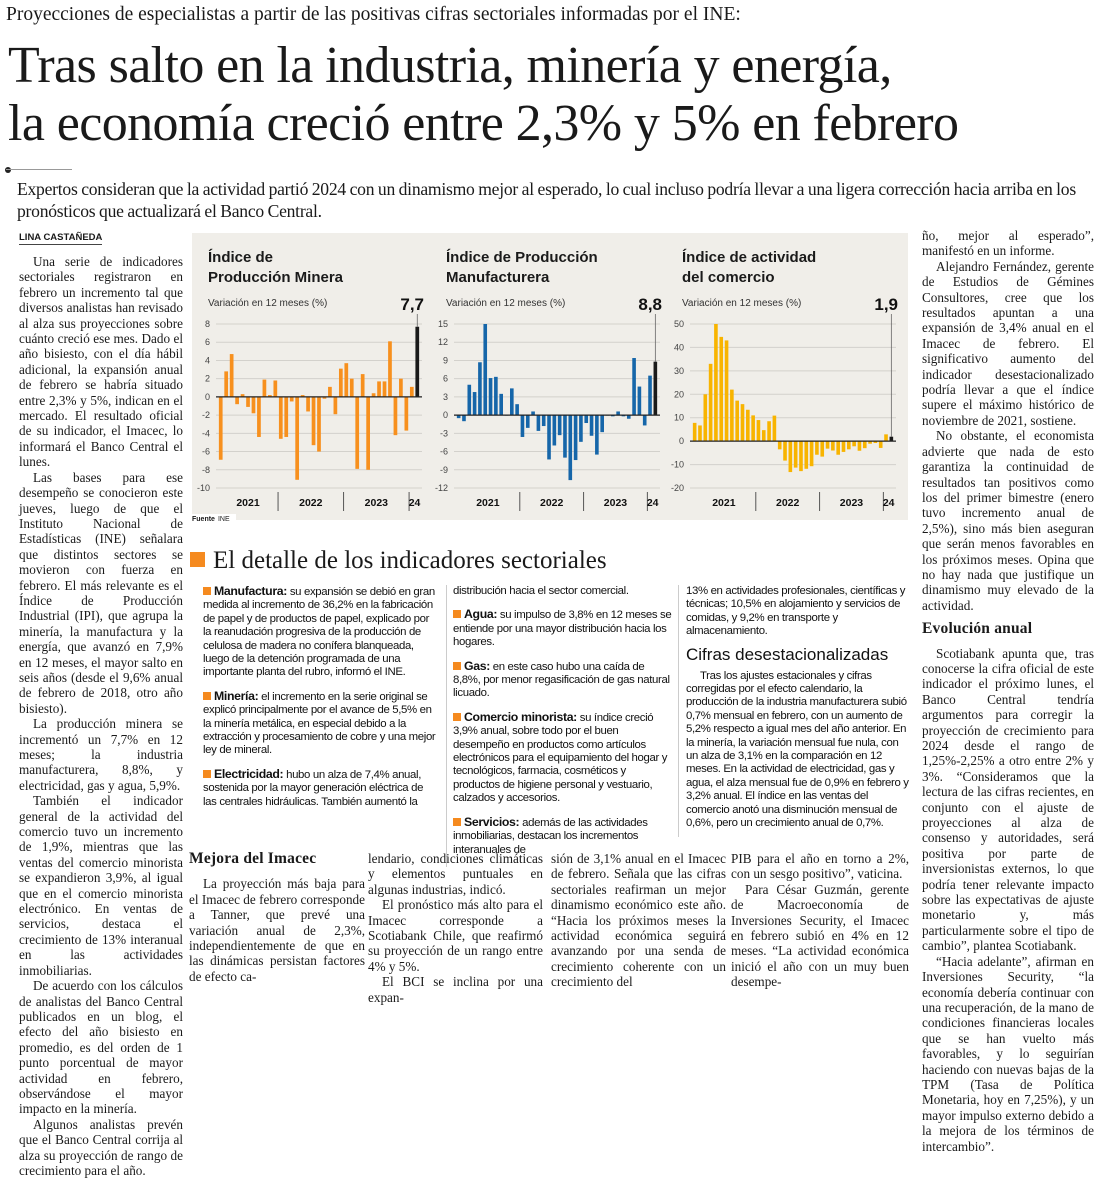 The height and width of the screenshot is (1178, 1100). What do you see at coordinates (787, 654) in the screenshot?
I see `sidebar-subheading: Cifras desestacionalizadas` at bounding box center [787, 654].